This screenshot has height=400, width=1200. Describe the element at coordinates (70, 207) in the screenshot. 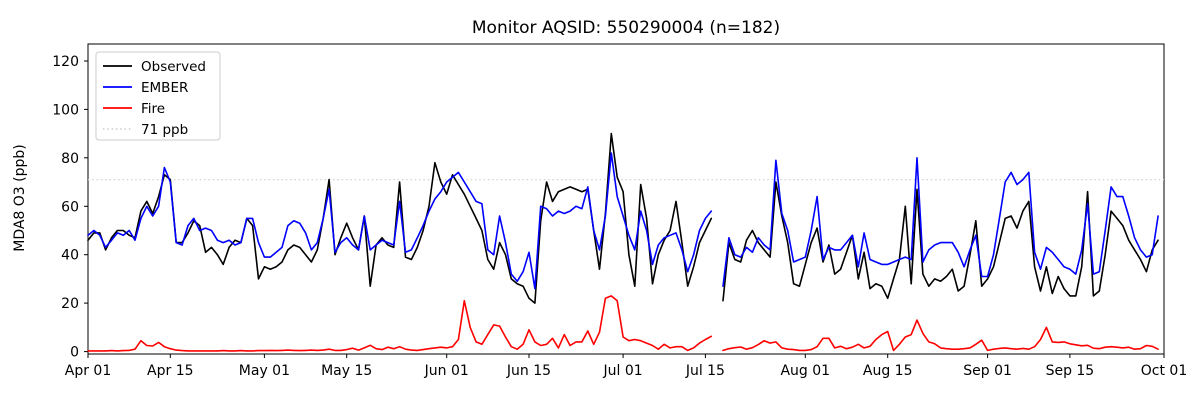

I see `y-tick-label: 60` at that location.